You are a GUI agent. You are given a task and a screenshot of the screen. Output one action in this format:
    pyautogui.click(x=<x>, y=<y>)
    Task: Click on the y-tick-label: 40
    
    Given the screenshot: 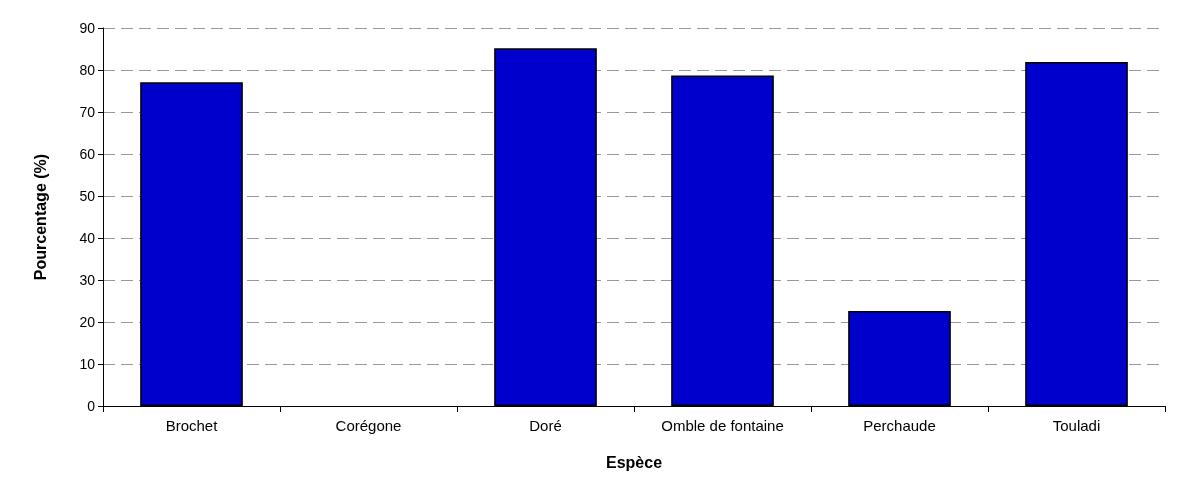 What is the action you would take?
    pyautogui.click(x=87, y=238)
    